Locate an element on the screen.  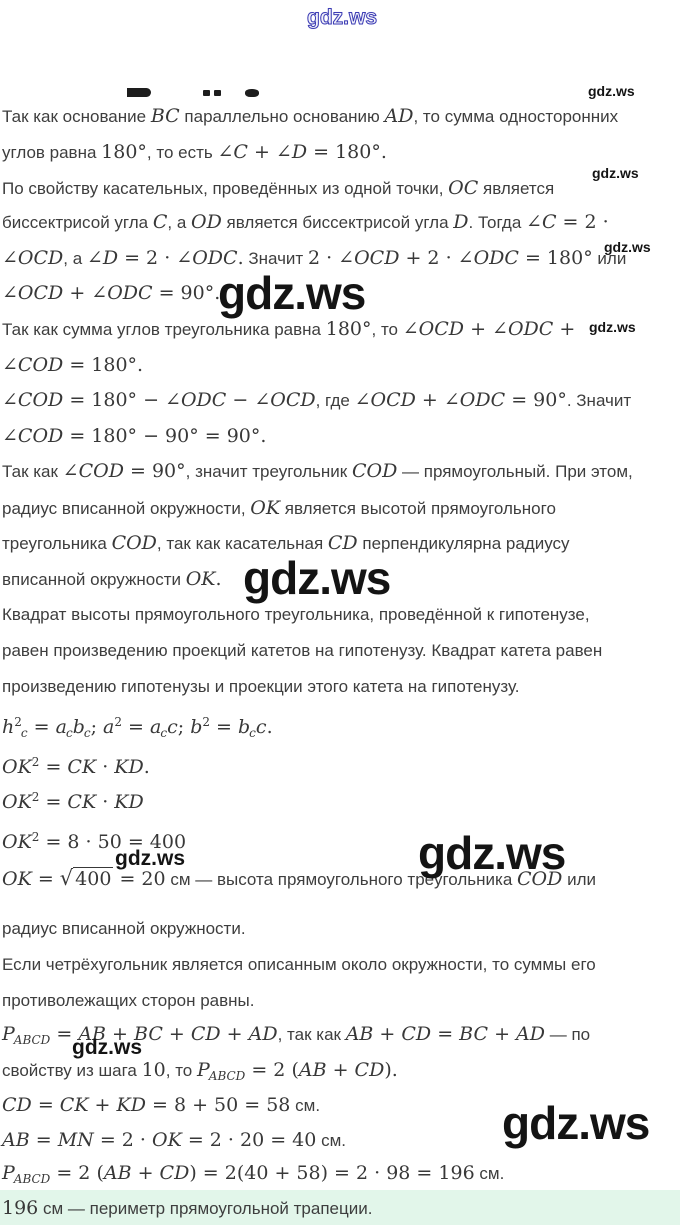
solution-line: вписанной окружности OK. is located at coordinates (112, 579).